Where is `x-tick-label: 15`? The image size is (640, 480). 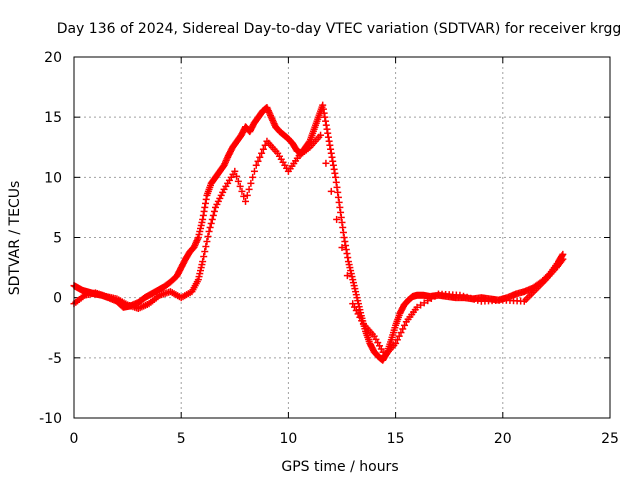 x-tick-label: 15 is located at coordinates (396, 439).